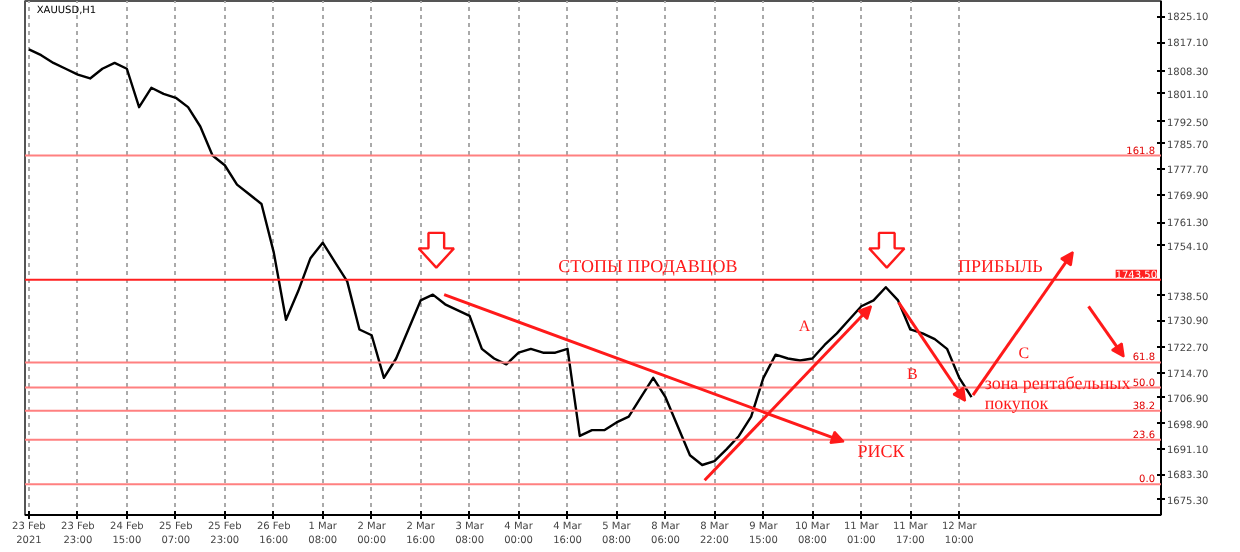 This screenshot has width=1240, height=552. I want to click on annotation: A, so click(804, 325).